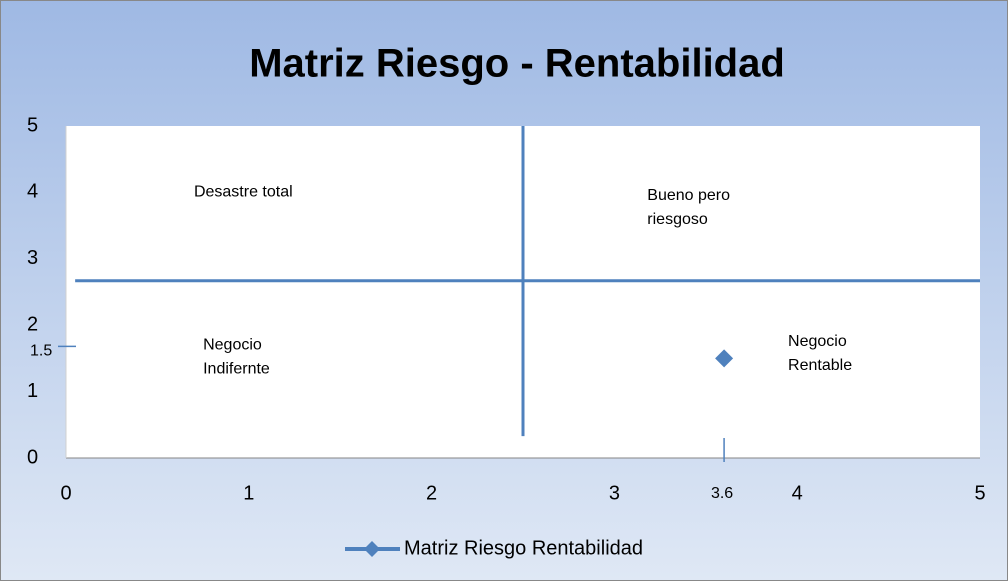  I want to click on scatter-point, so click(724, 358).